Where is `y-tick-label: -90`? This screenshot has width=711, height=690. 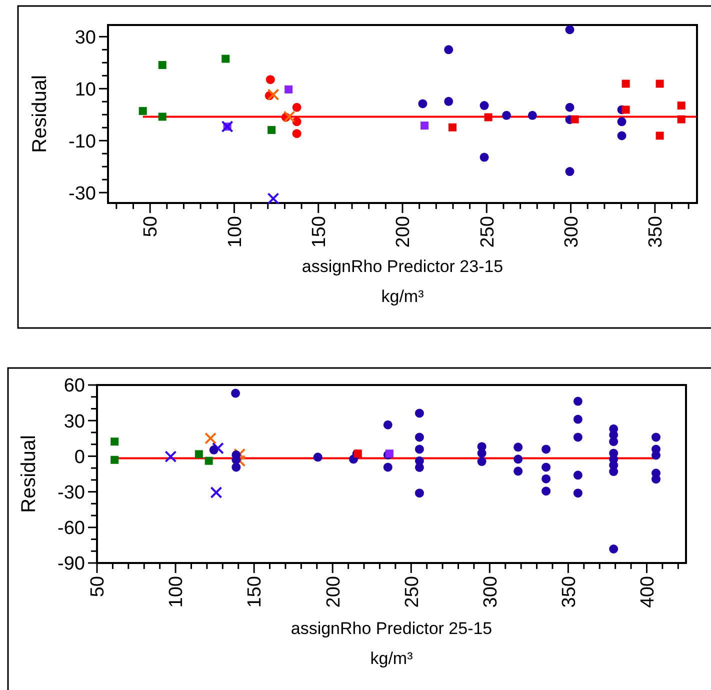
y-tick-label: -90 is located at coordinates (71, 564).